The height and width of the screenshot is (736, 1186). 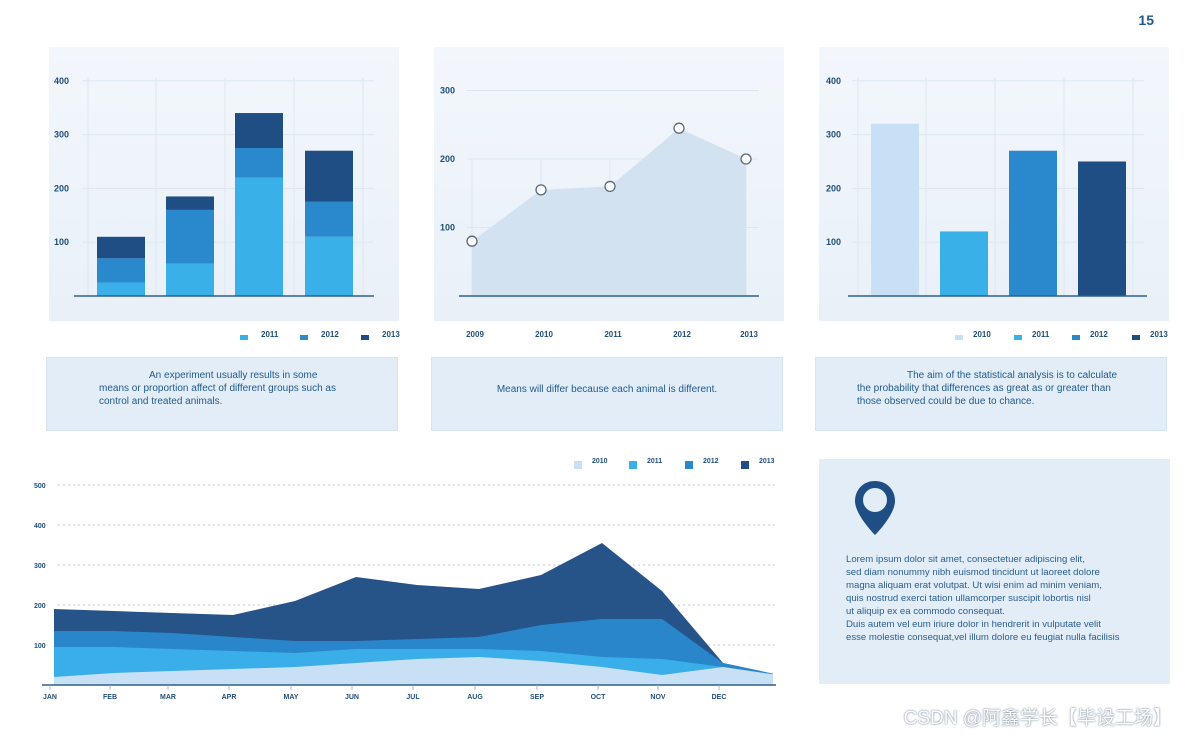 What do you see at coordinates (599, 697) in the screenshot?
I see `x-tick-label: OCT` at bounding box center [599, 697].